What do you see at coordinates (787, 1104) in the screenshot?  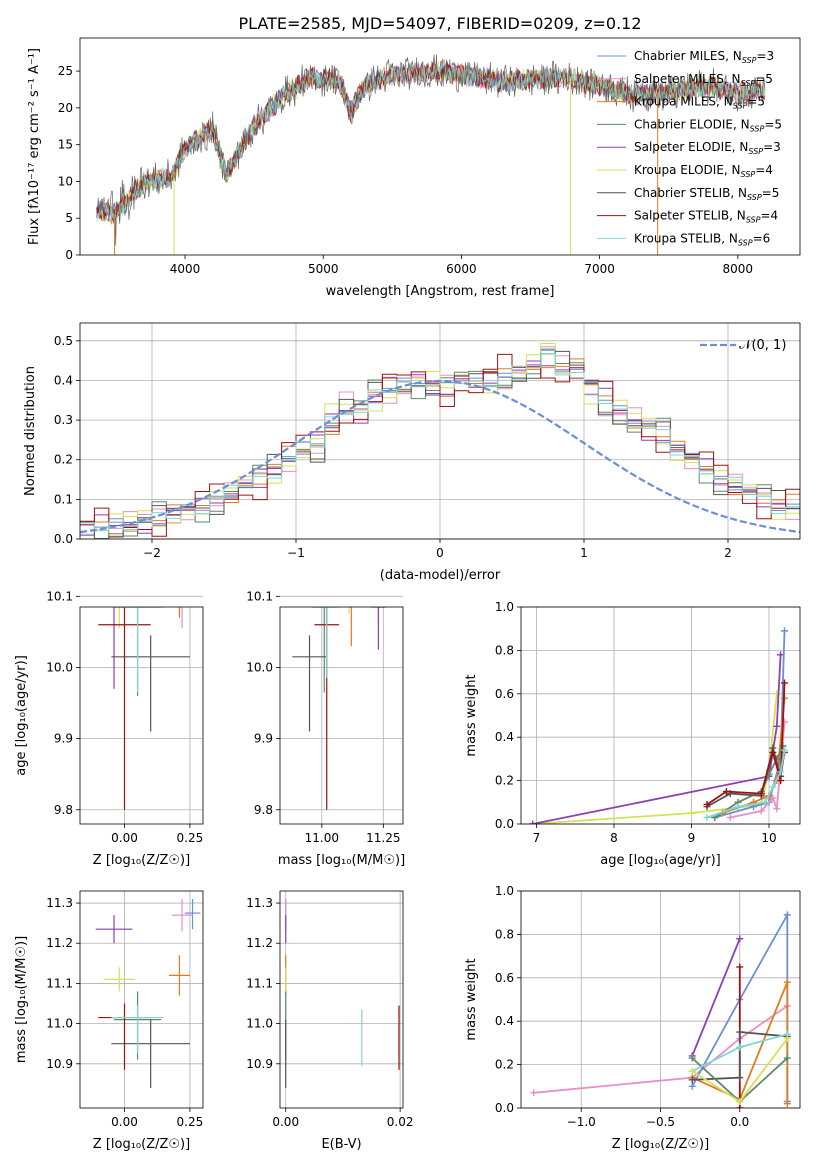 I see `weight-marker-kroupa_miles` at bounding box center [787, 1104].